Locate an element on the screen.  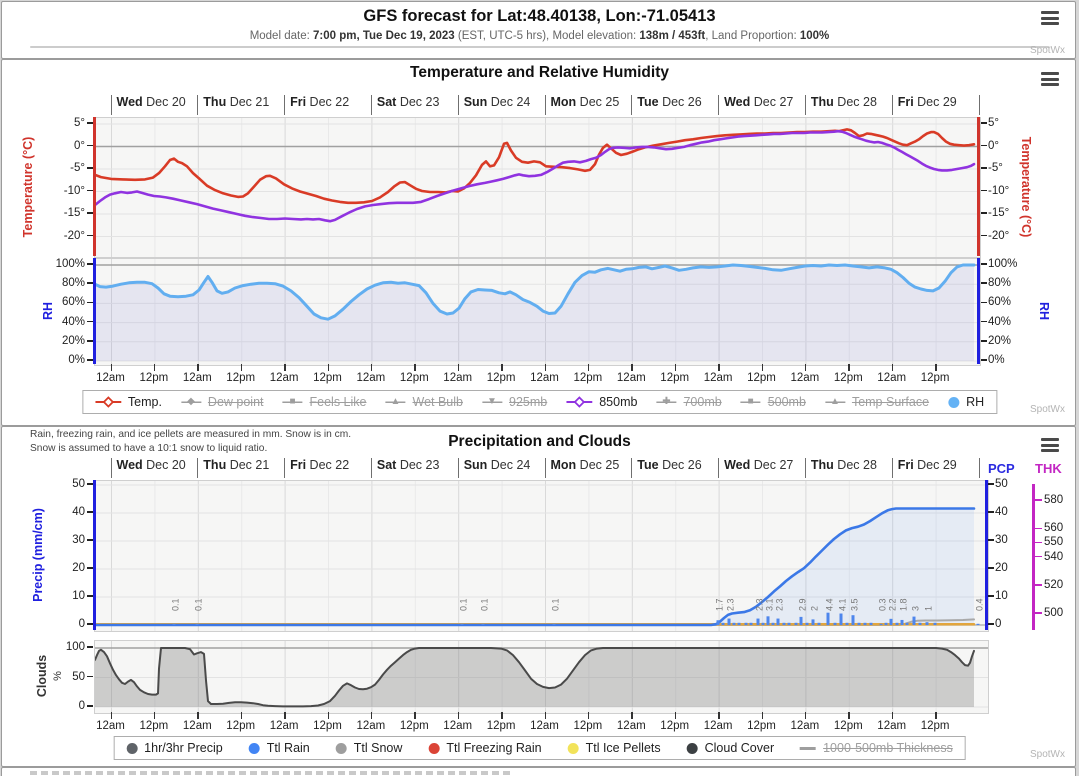
y-tick-label: 0° is located at coordinates (79, 145).